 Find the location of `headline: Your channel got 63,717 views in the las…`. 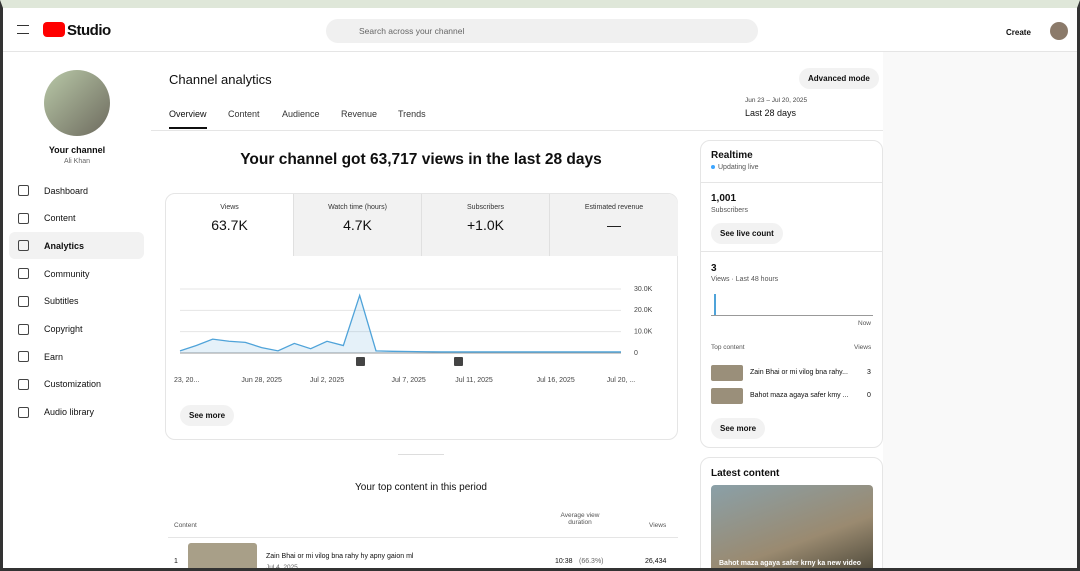

headline: Your channel got 63,717 views in the las… is located at coordinates (421, 159).